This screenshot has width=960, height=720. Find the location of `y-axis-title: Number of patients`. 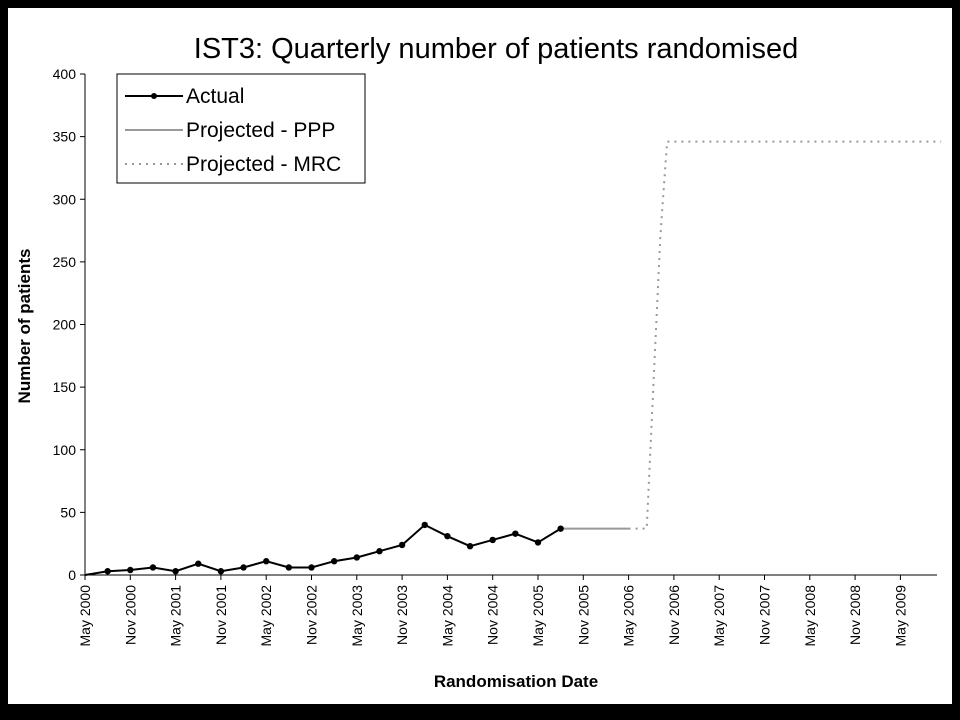

y-axis-title: Number of patients is located at coordinates (24, 326).